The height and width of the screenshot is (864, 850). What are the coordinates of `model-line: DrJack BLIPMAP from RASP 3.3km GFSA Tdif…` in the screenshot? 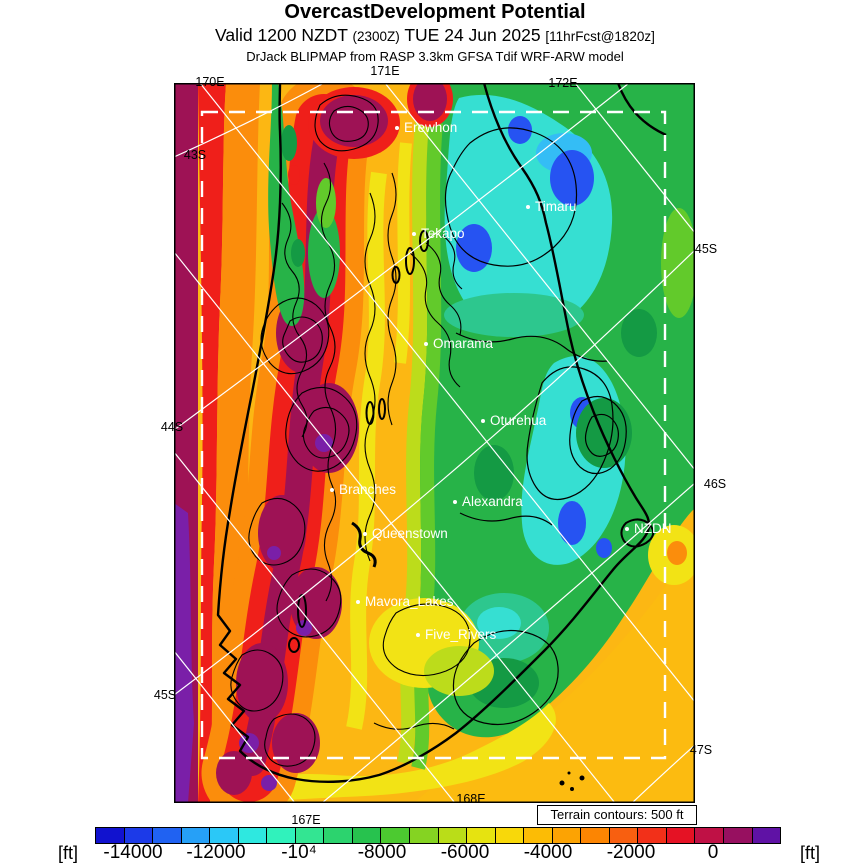 It's located at (435, 56).